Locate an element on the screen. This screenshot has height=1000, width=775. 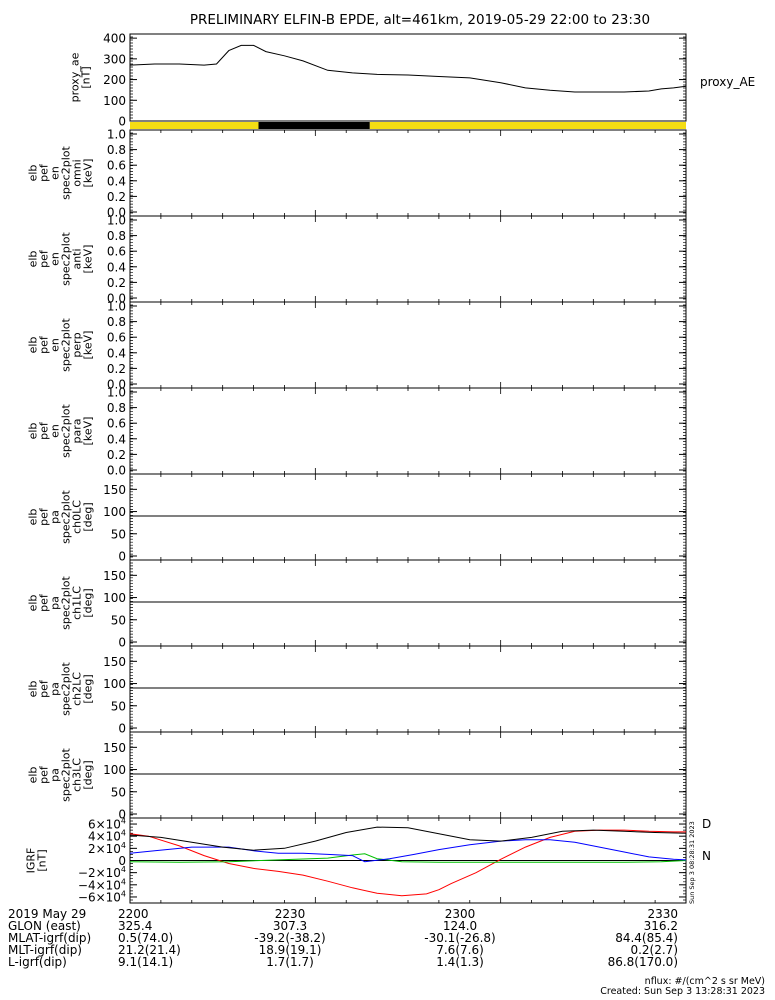
panel-0-tick-label: 0.0 is located at coordinates (116, 213).